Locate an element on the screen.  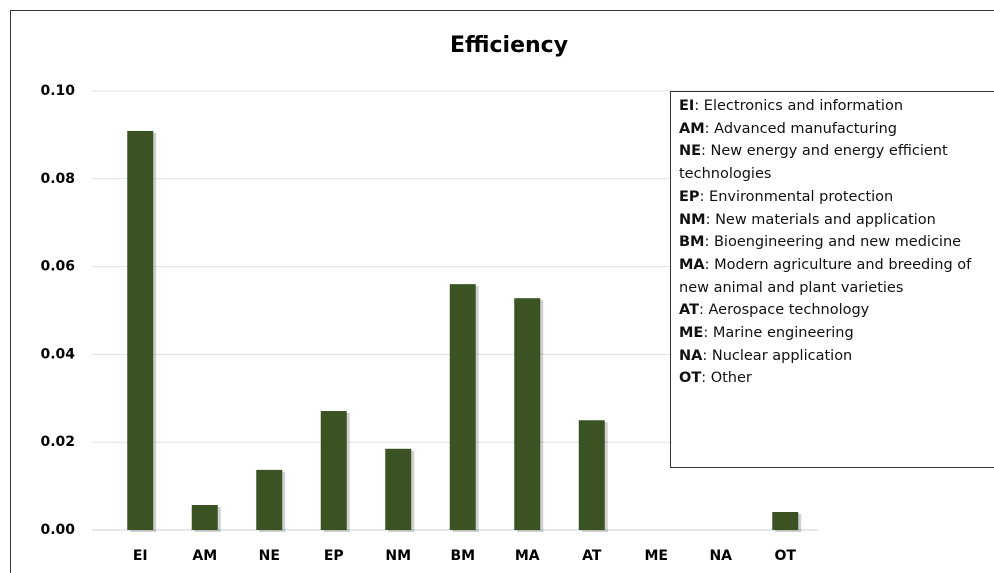
legend-entry: NM: New materials and application is located at coordinates (836, 220).